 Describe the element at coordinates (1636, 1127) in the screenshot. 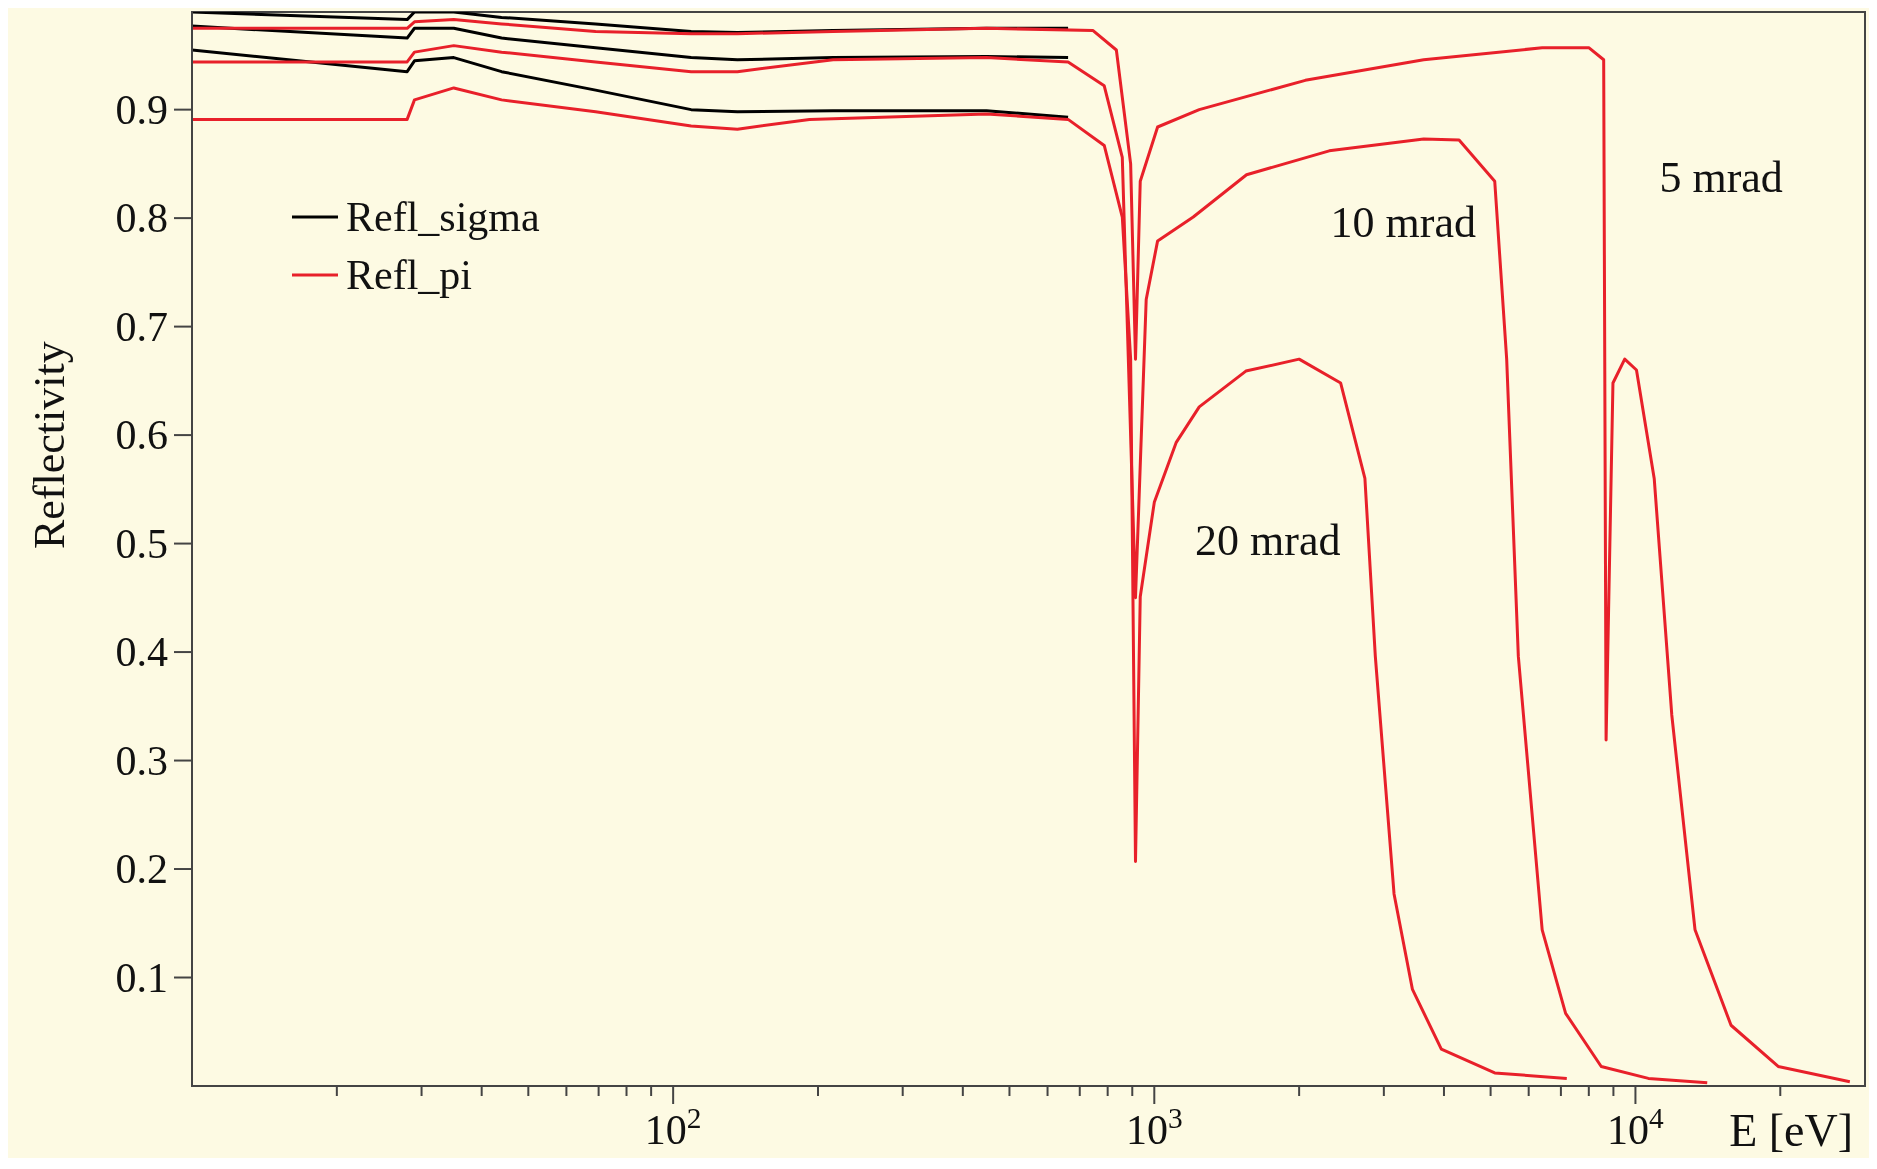

I see `x-tick-label: 10$^{4}$` at that location.